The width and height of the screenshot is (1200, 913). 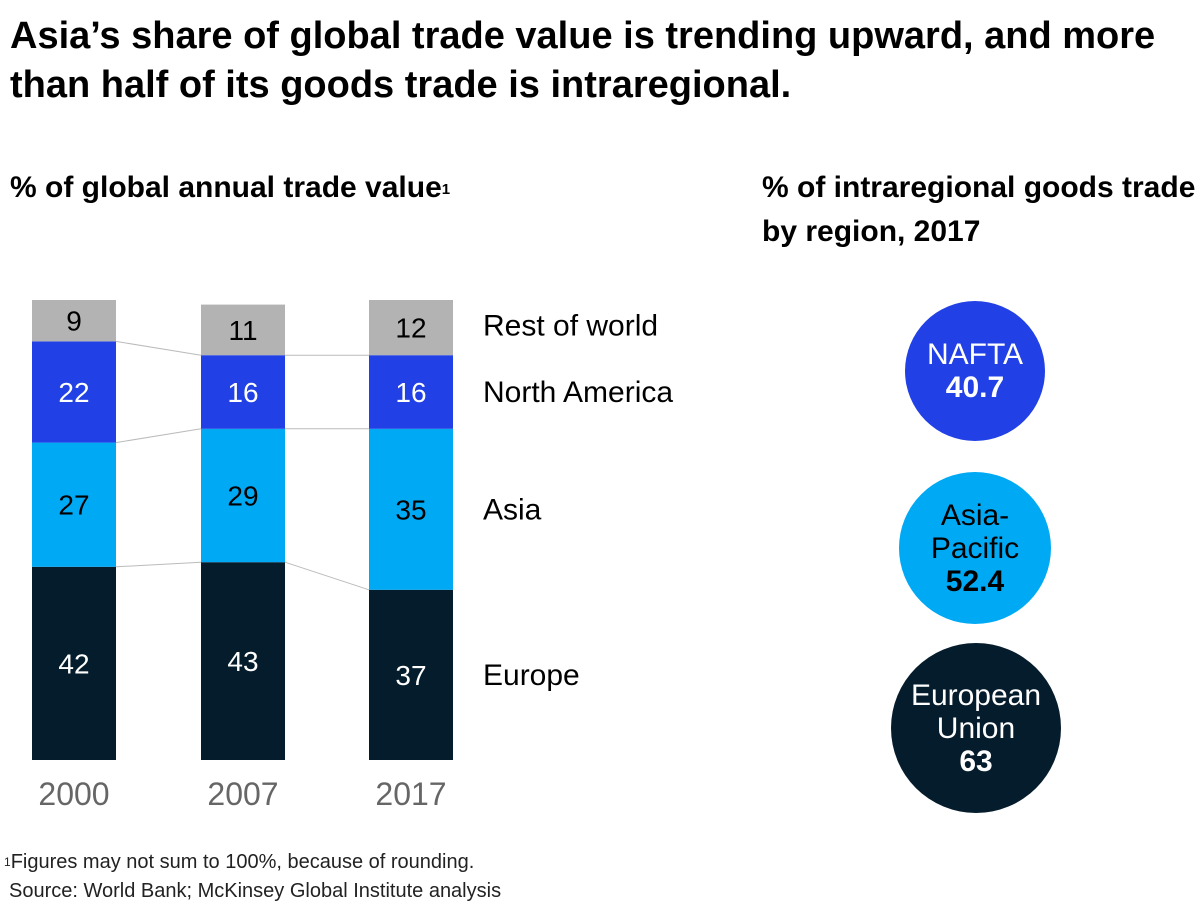 What do you see at coordinates (73, 794) in the screenshot?
I see `x-tick-label: 2000` at bounding box center [73, 794].